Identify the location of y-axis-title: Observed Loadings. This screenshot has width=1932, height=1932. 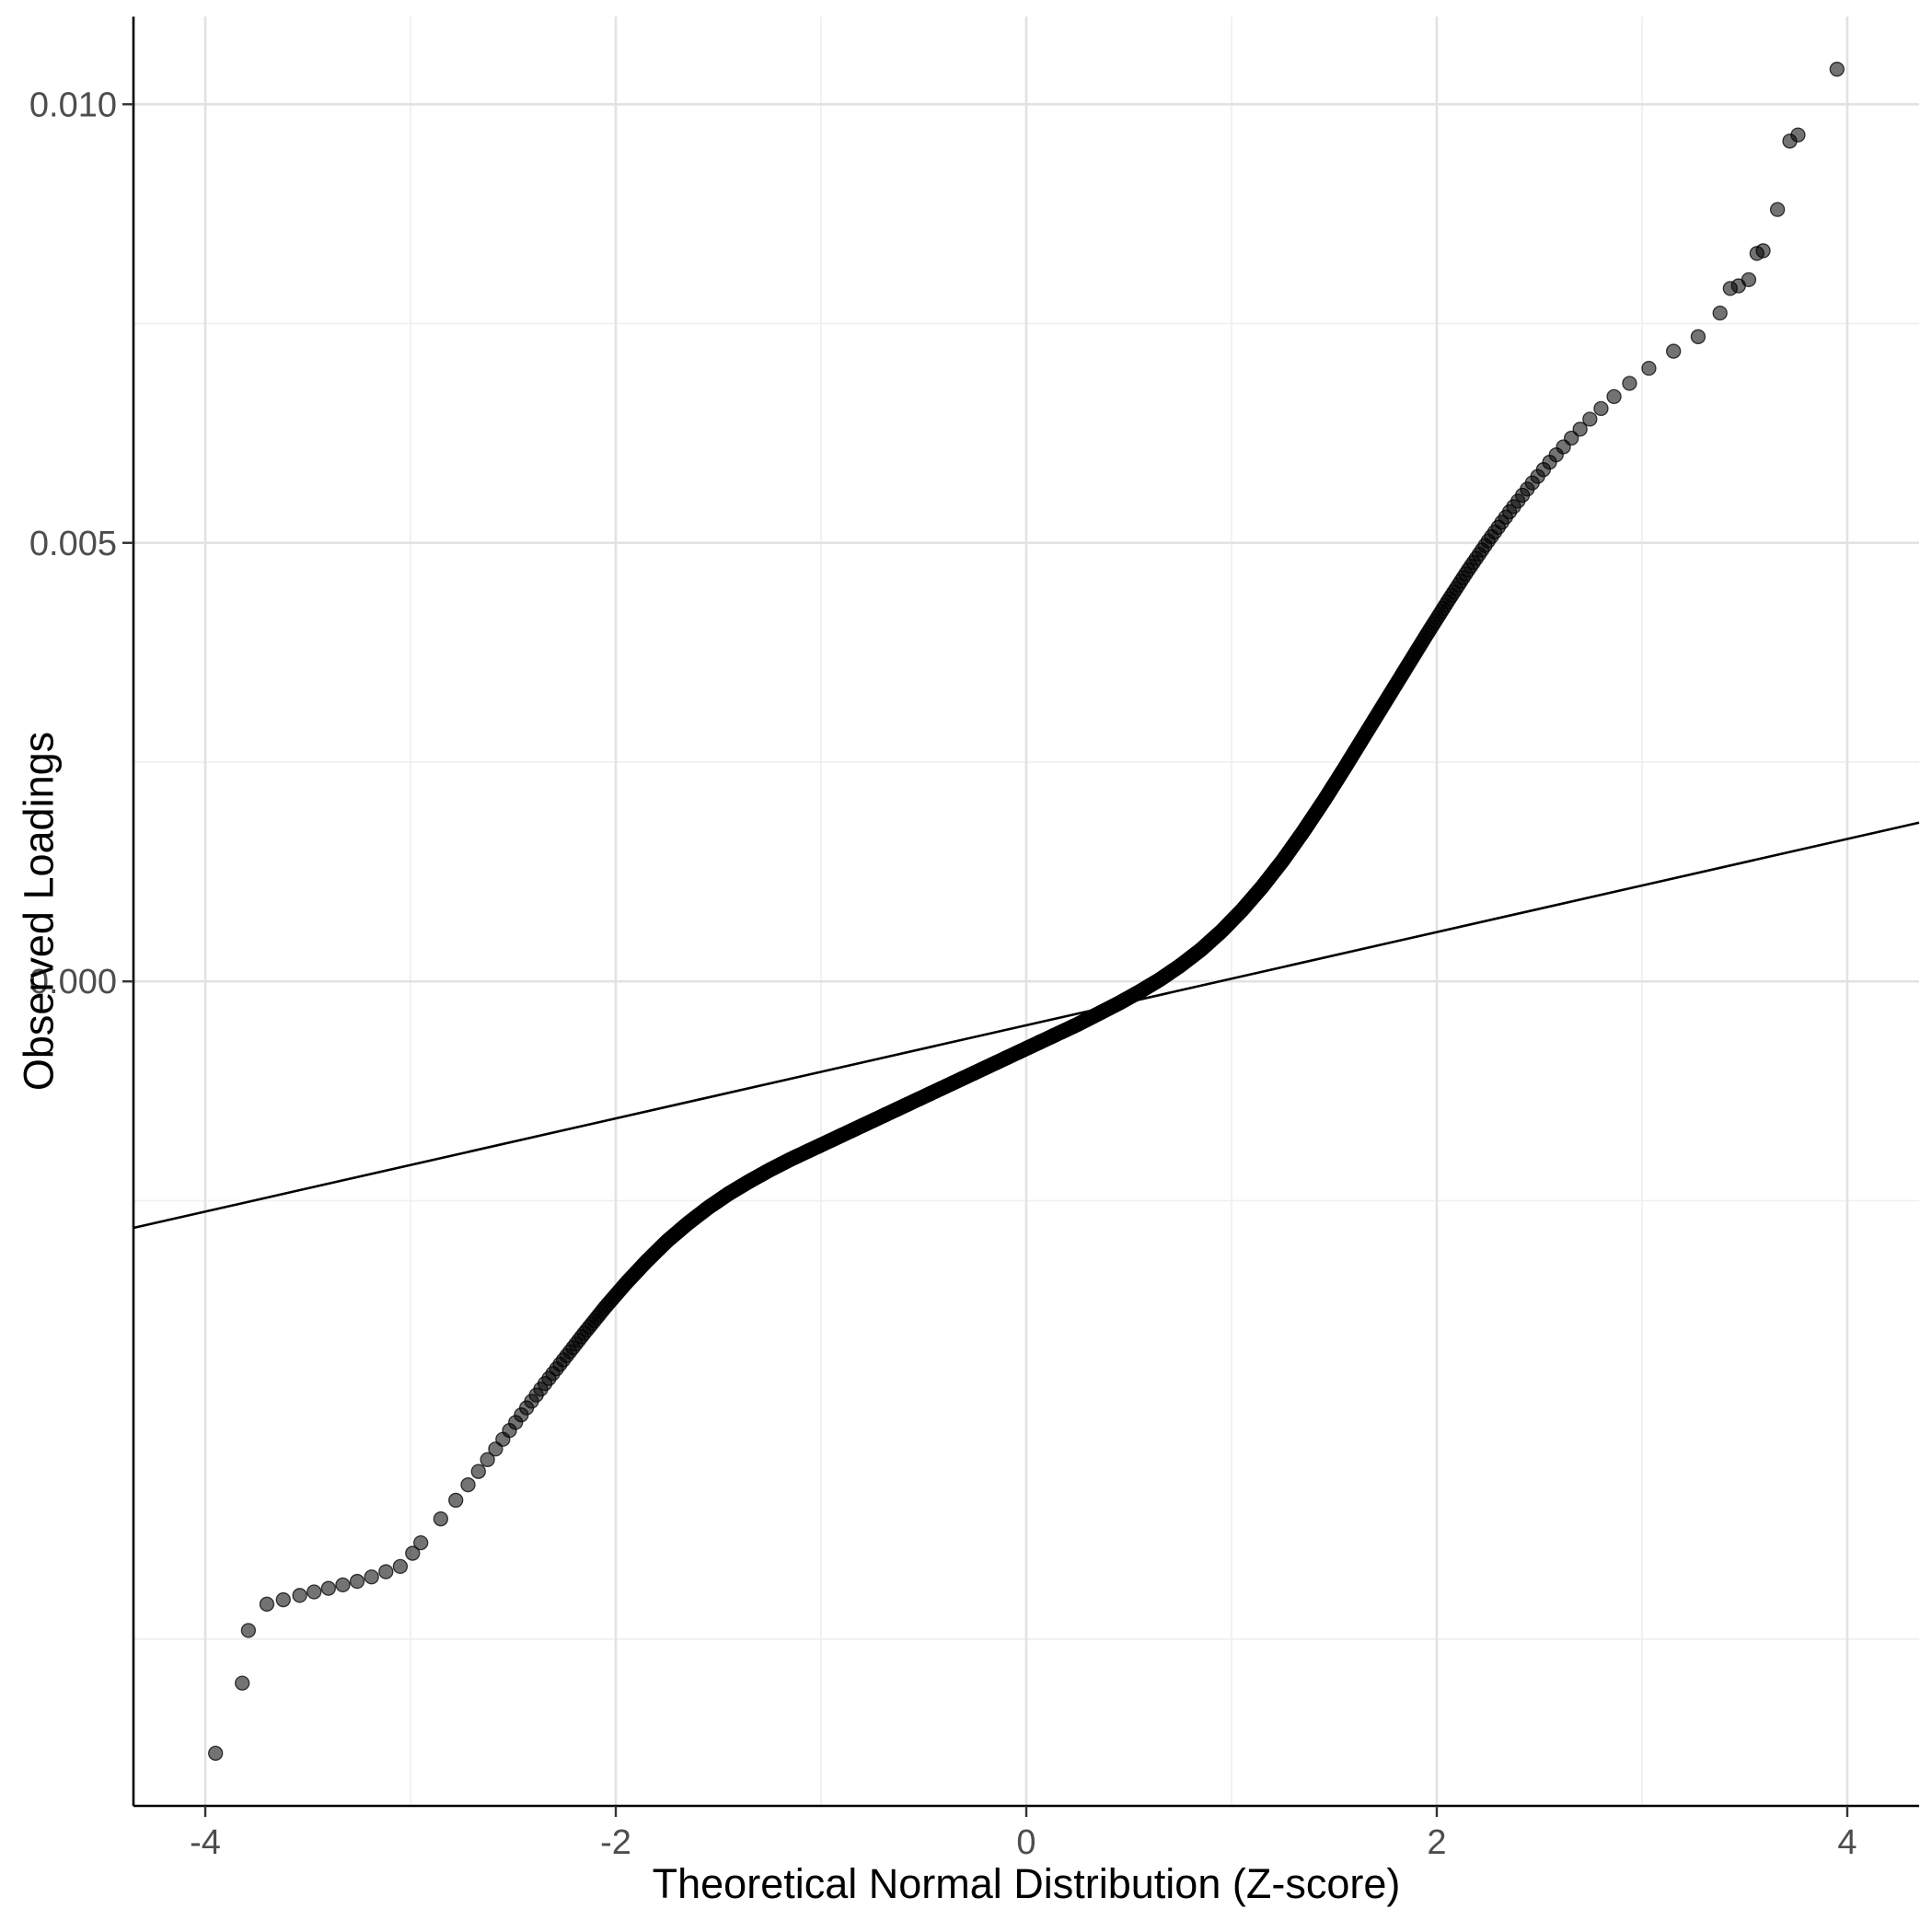
(39, 912).